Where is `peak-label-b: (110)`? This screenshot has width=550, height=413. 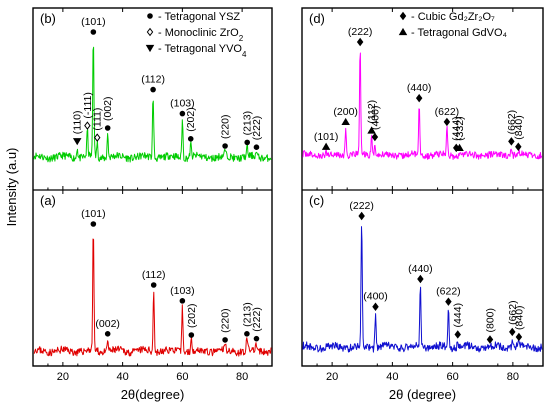
peak-label-b: (110) is located at coordinates (78, 122).